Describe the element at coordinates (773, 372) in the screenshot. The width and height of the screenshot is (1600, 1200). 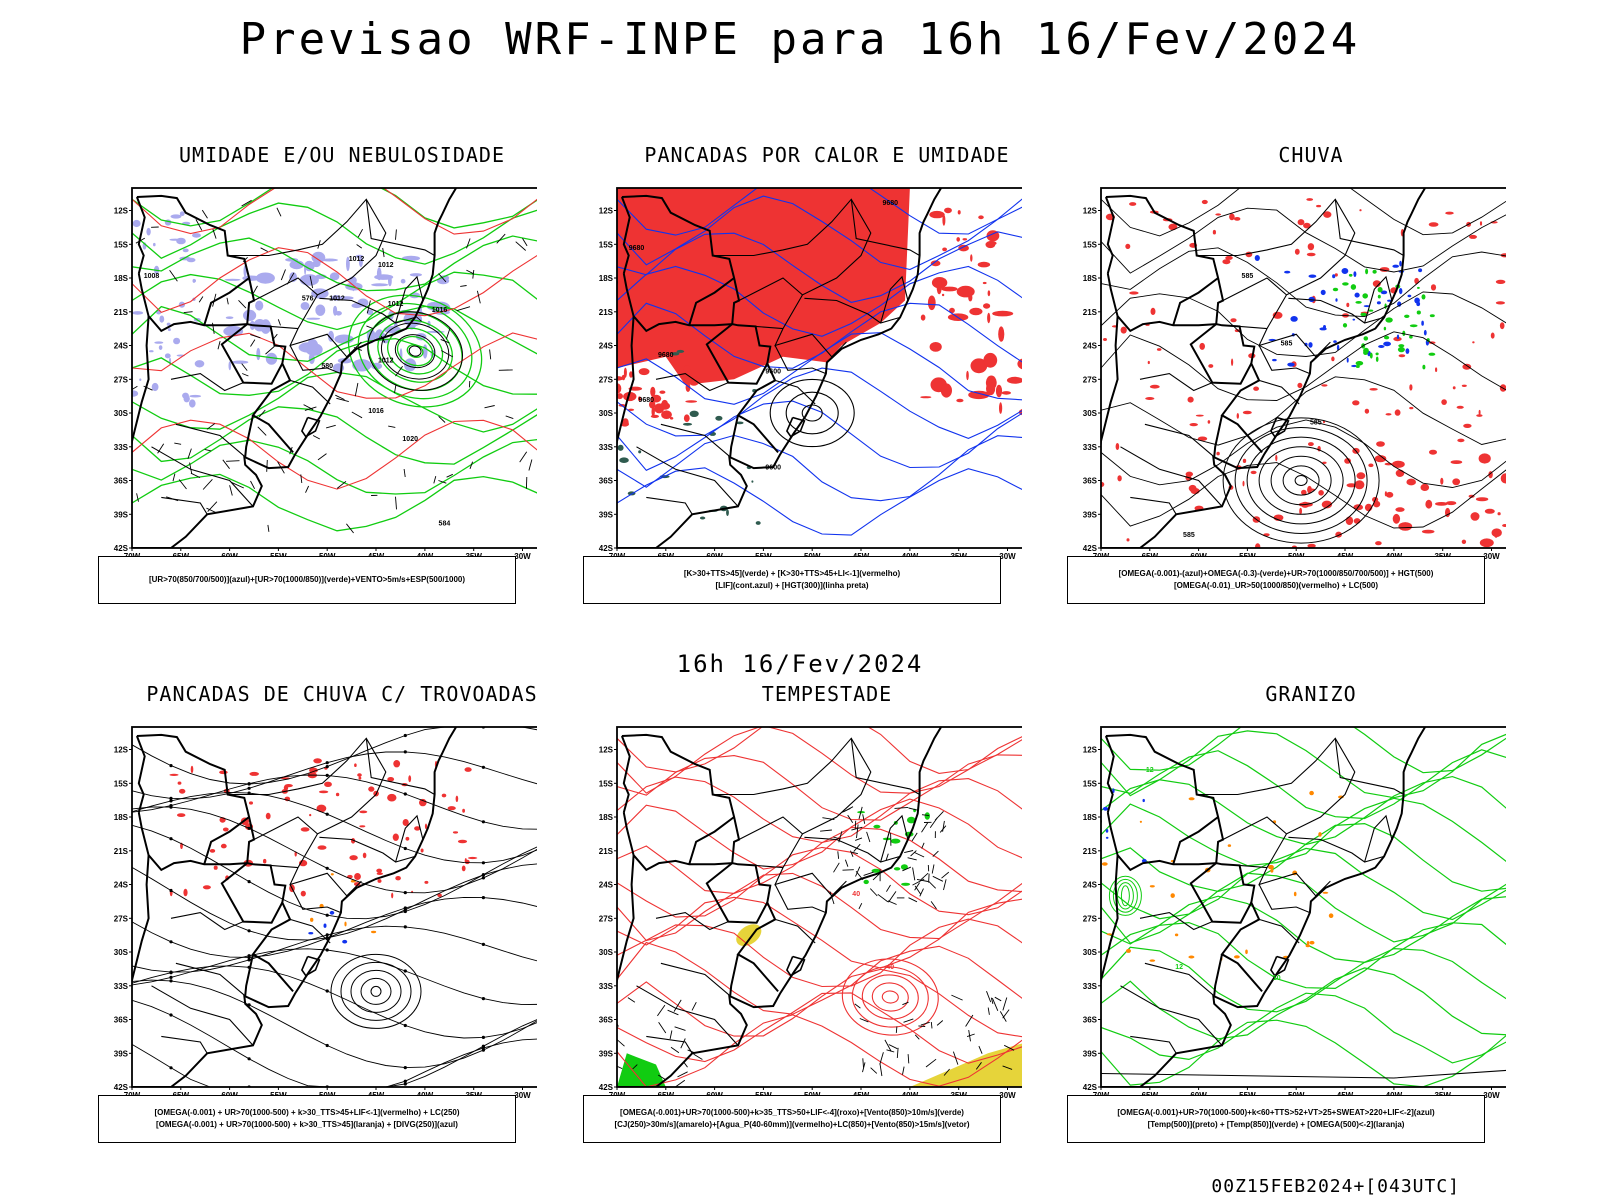
I see `contour-label: 9600` at that location.